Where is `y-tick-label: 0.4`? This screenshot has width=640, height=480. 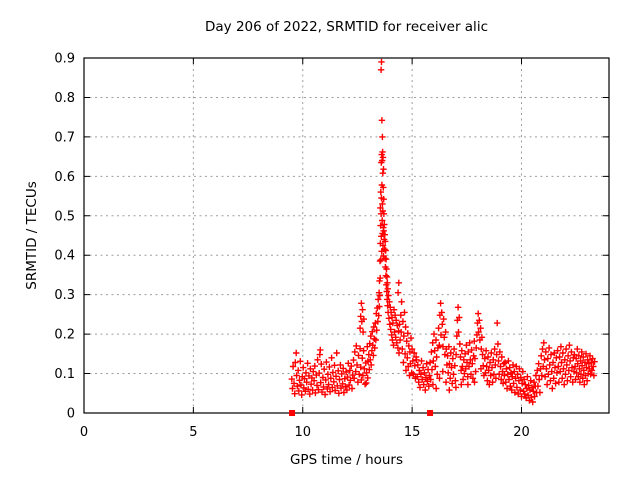 y-tick-label: 0.4 is located at coordinates (64, 256).